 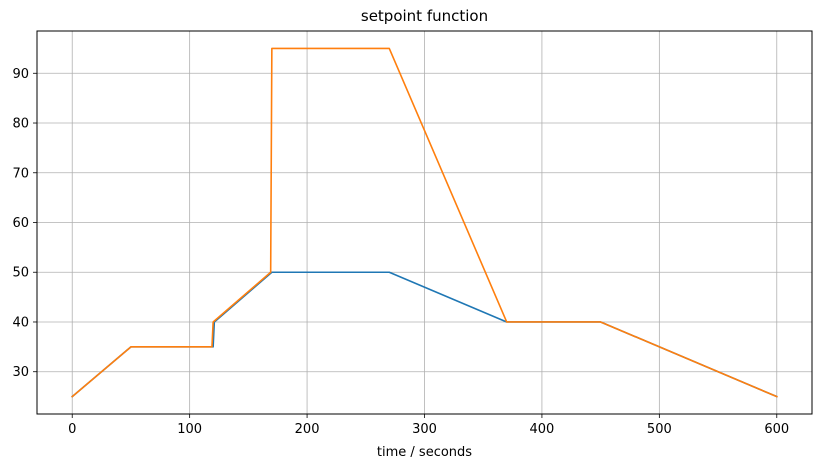 What do you see at coordinates (424, 16) in the screenshot?
I see `chart-title: setpoint function` at bounding box center [424, 16].